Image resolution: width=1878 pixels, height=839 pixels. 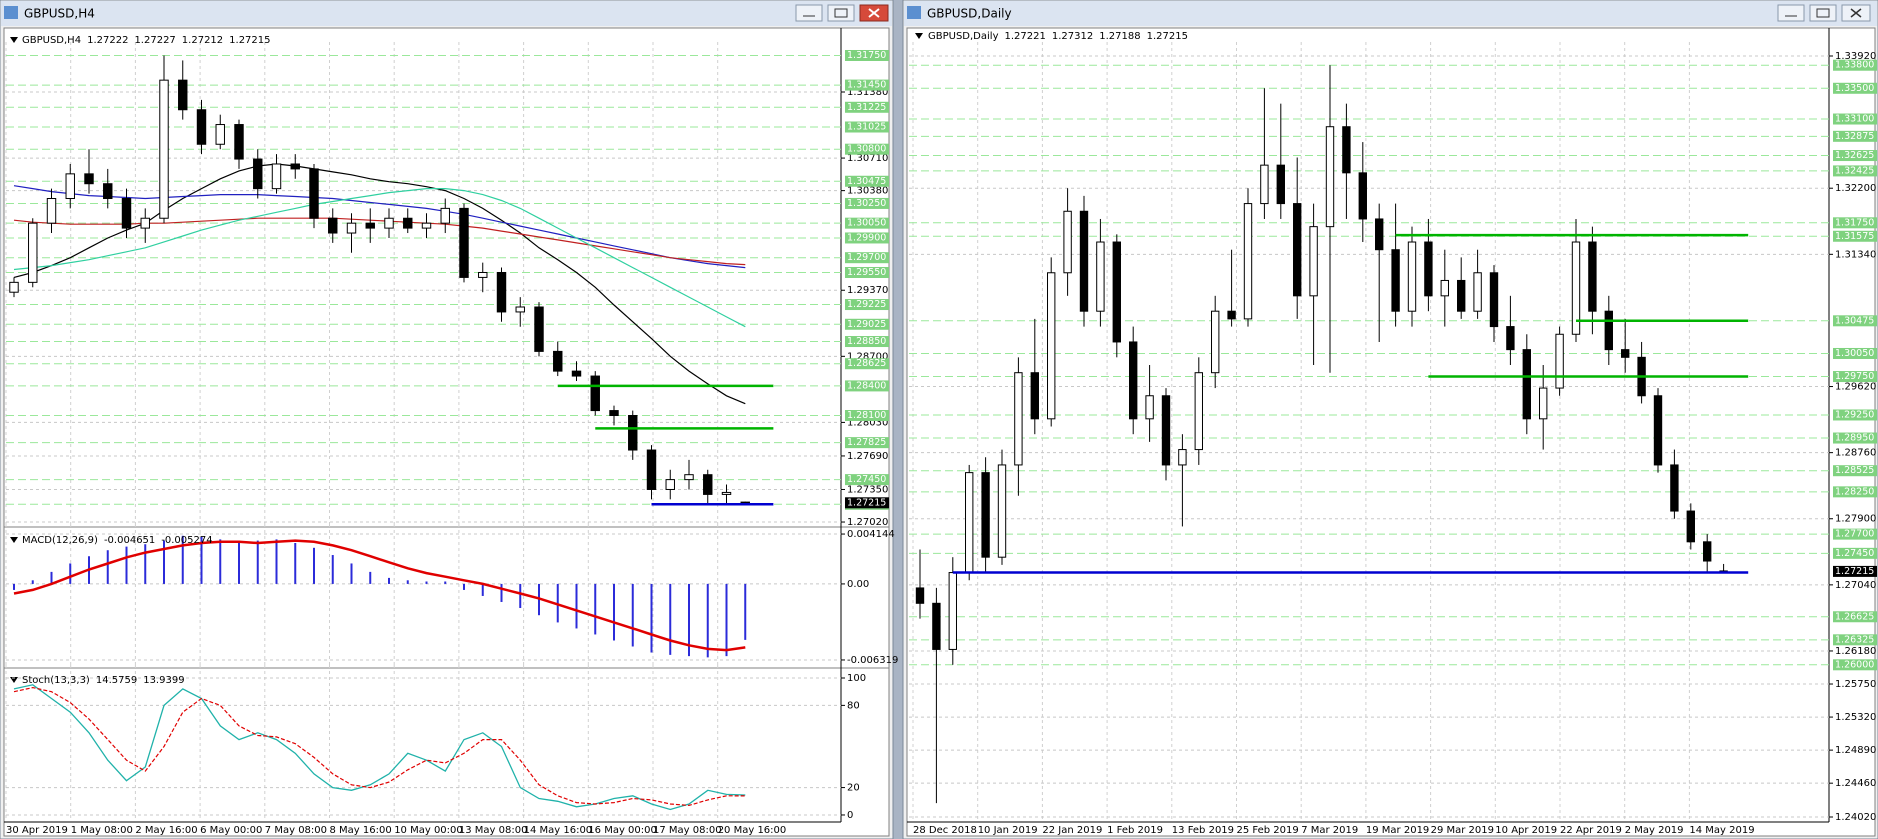 What do you see at coordinates (867, 356) in the screenshot?
I see `y-tick-label: 1.28700` at bounding box center [867, 356].